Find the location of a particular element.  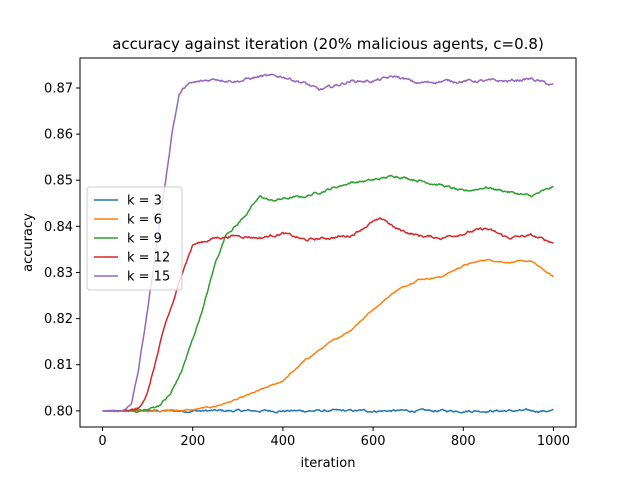

legend: k = 3 k = 6 k = 9 k = 12 k = 15 is located at coordinates (134, 238).